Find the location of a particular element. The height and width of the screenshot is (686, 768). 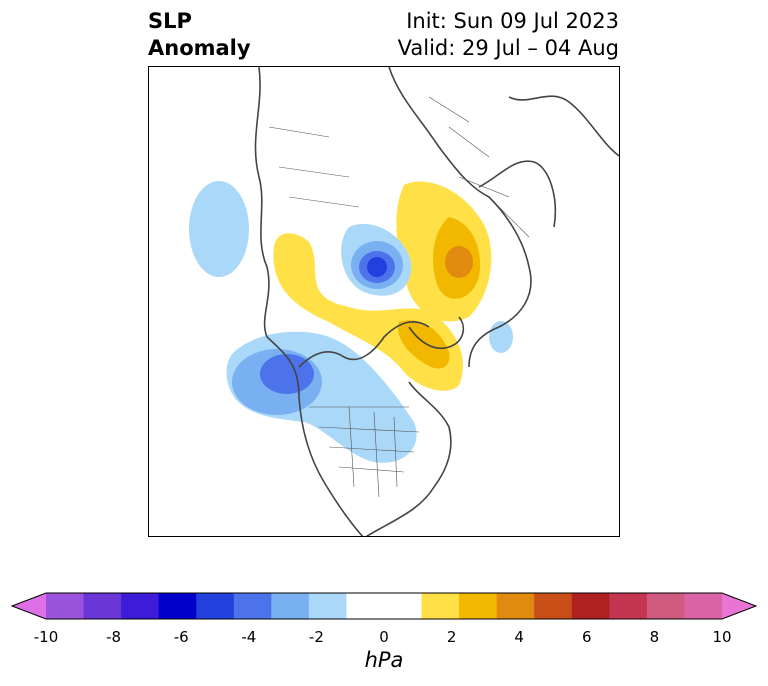

colorbar-tick-label: -8 is located at coordinates (114, 637).